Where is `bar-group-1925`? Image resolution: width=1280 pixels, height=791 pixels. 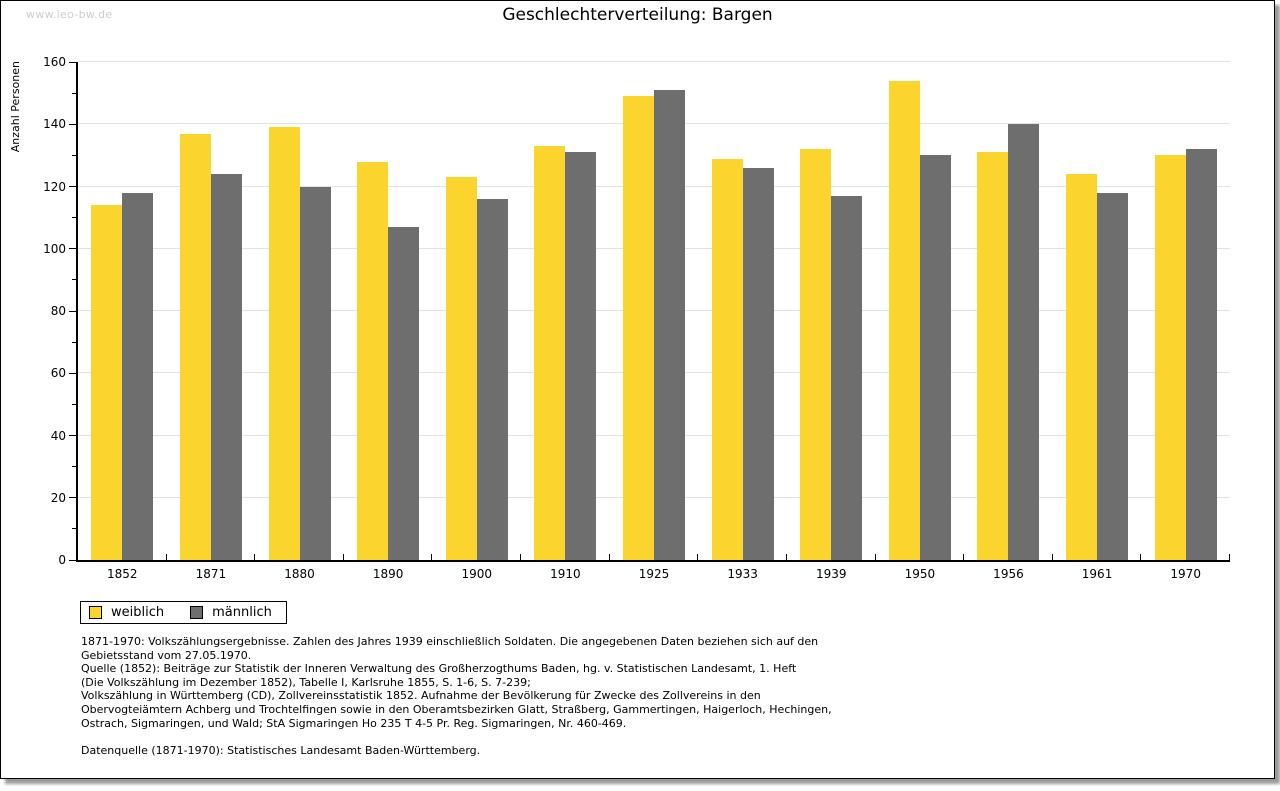
bar-group-1925 is located at coordinates (654, 311).